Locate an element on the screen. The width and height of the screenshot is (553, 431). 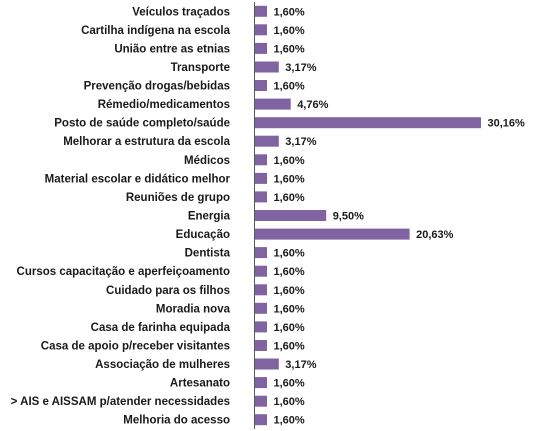
category-label: Material escolar e didático melhor is located at coordinates (138, 179).